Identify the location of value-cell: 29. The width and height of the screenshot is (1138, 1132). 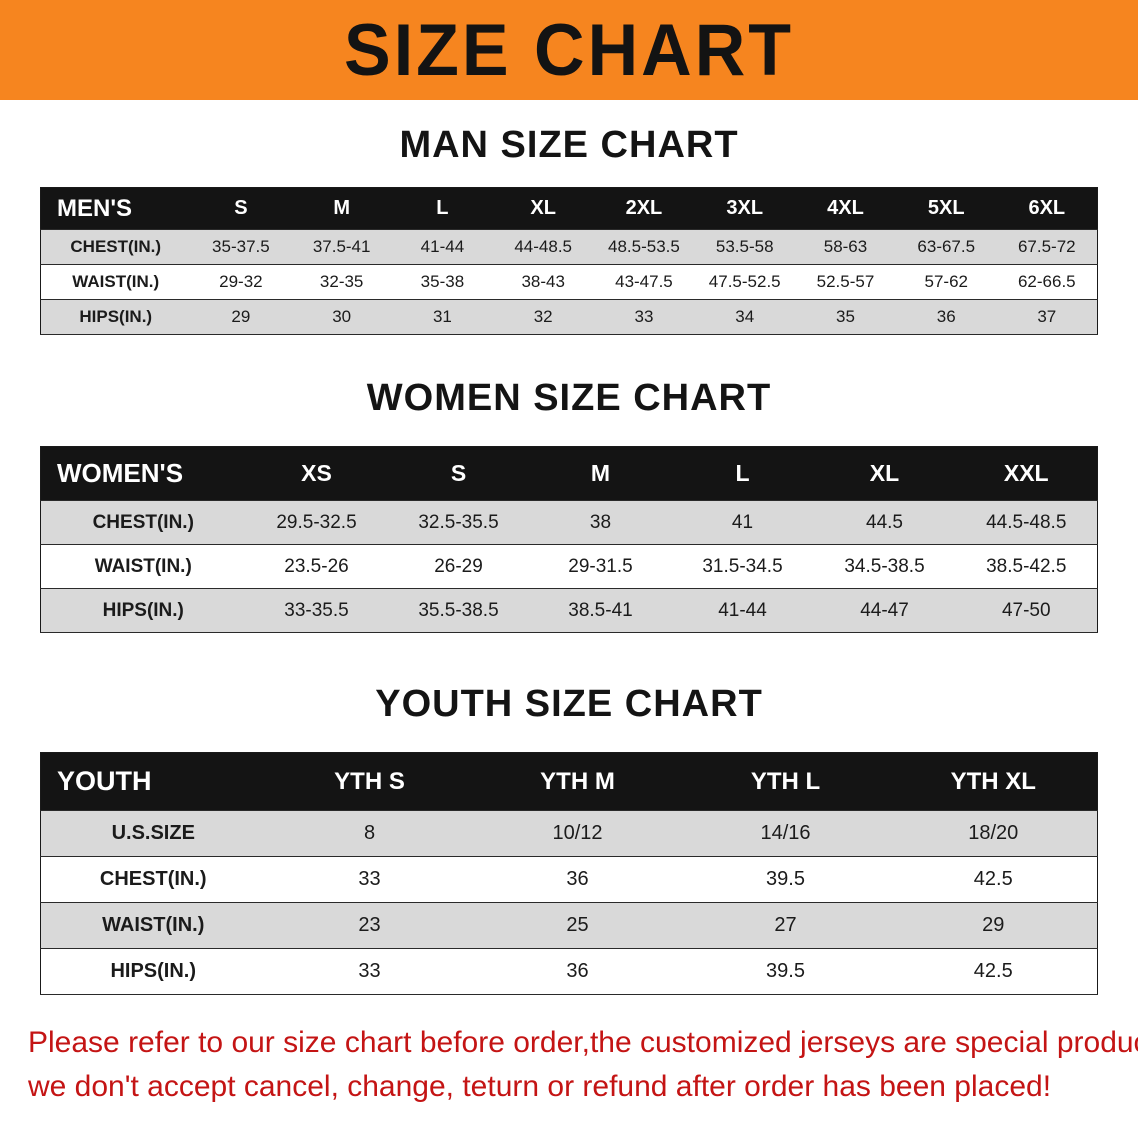
(241, 317).